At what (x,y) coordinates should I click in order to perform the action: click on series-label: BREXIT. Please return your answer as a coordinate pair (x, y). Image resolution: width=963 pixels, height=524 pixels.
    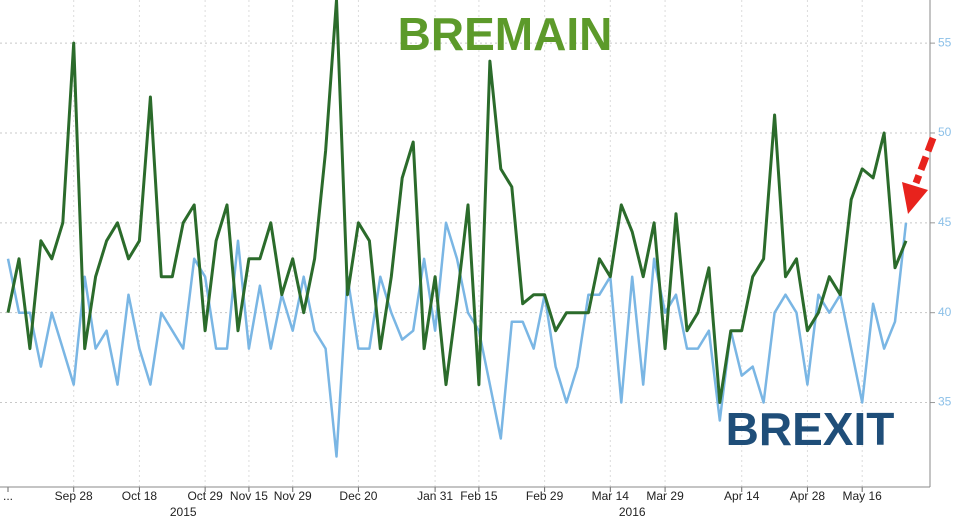
    Looking at the image, I should click on (810, 429).